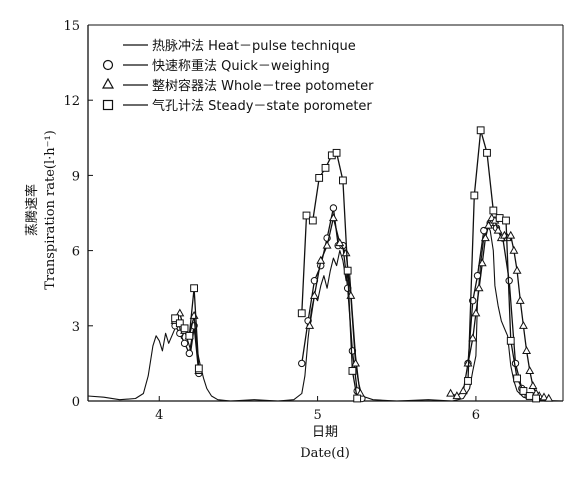 Image resolution: width=577 pixels, height=480 pixels. Describe the element at coordinates (317, 415) in the screenshot. I see `x-tick-label: 5` at that location.